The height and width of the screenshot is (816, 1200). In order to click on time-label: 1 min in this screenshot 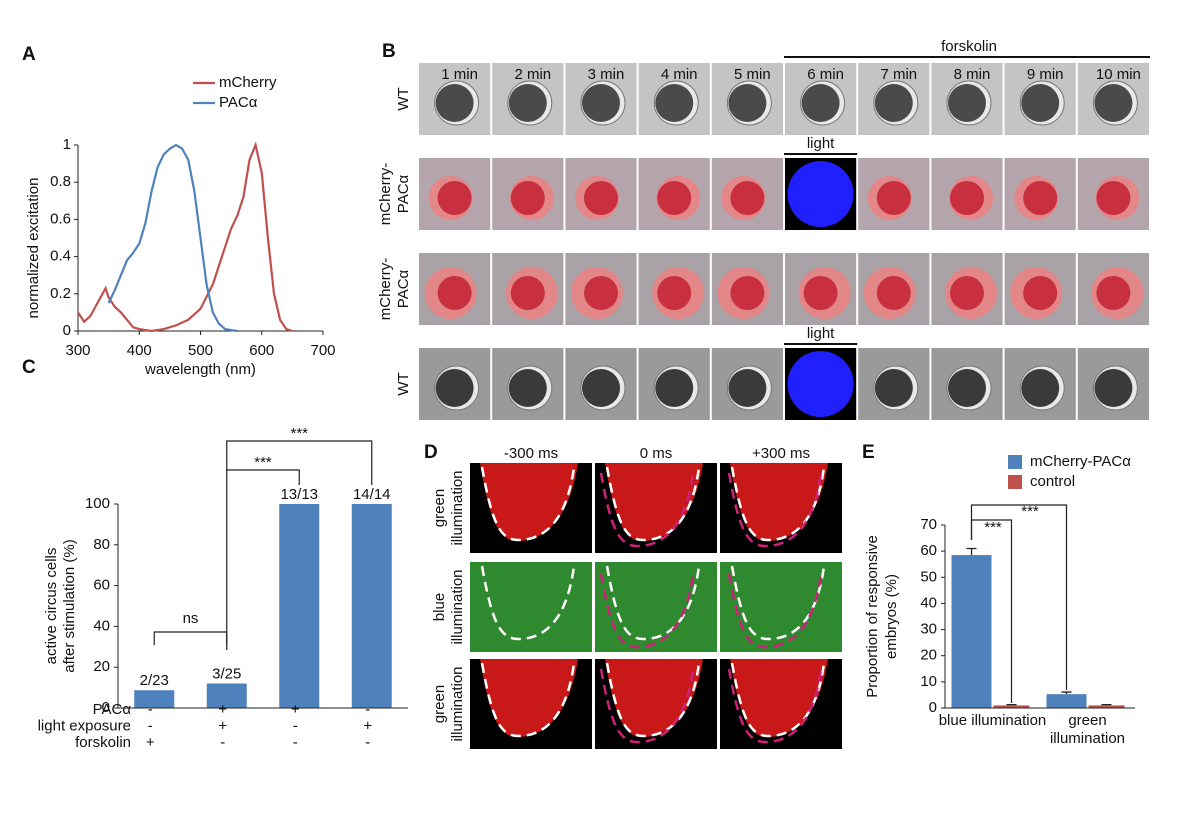, I will do `click(459, 74)`.